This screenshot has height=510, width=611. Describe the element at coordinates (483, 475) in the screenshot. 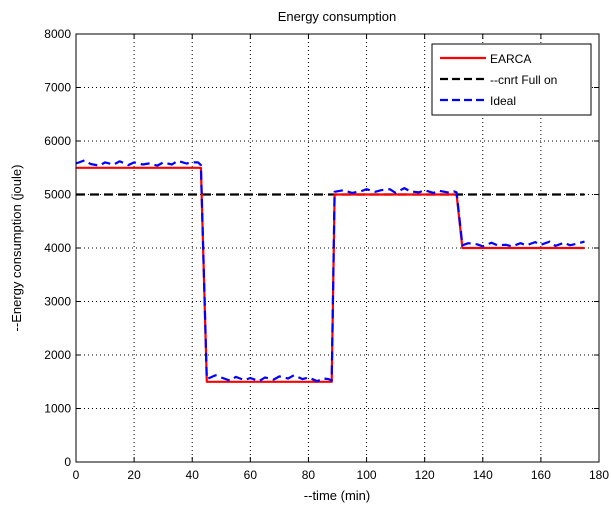

I see `x-tick-label: 140` at that location.